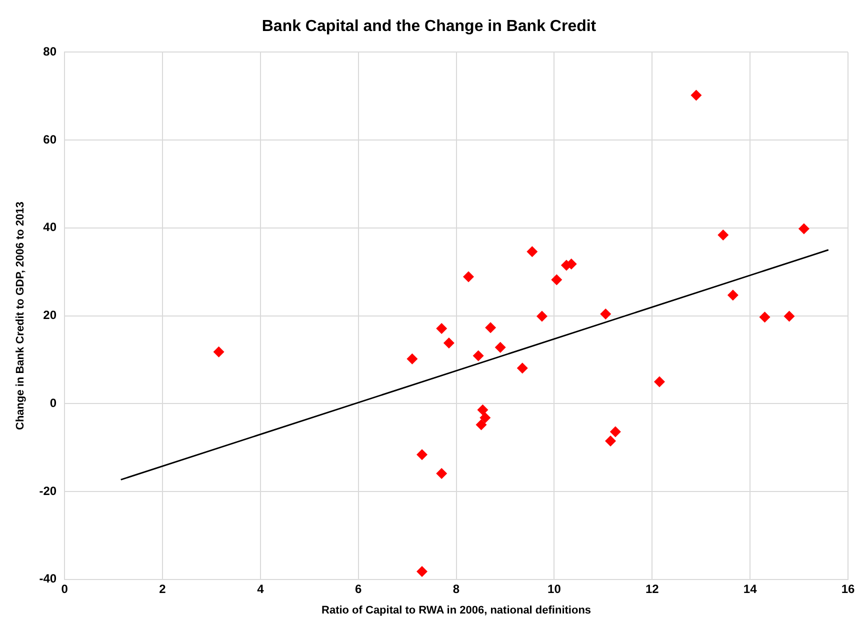  What do you see at coordinates (456, 589) in the screenshot?
I see `x-tick-label: 8` at bounding box center [456, 589].